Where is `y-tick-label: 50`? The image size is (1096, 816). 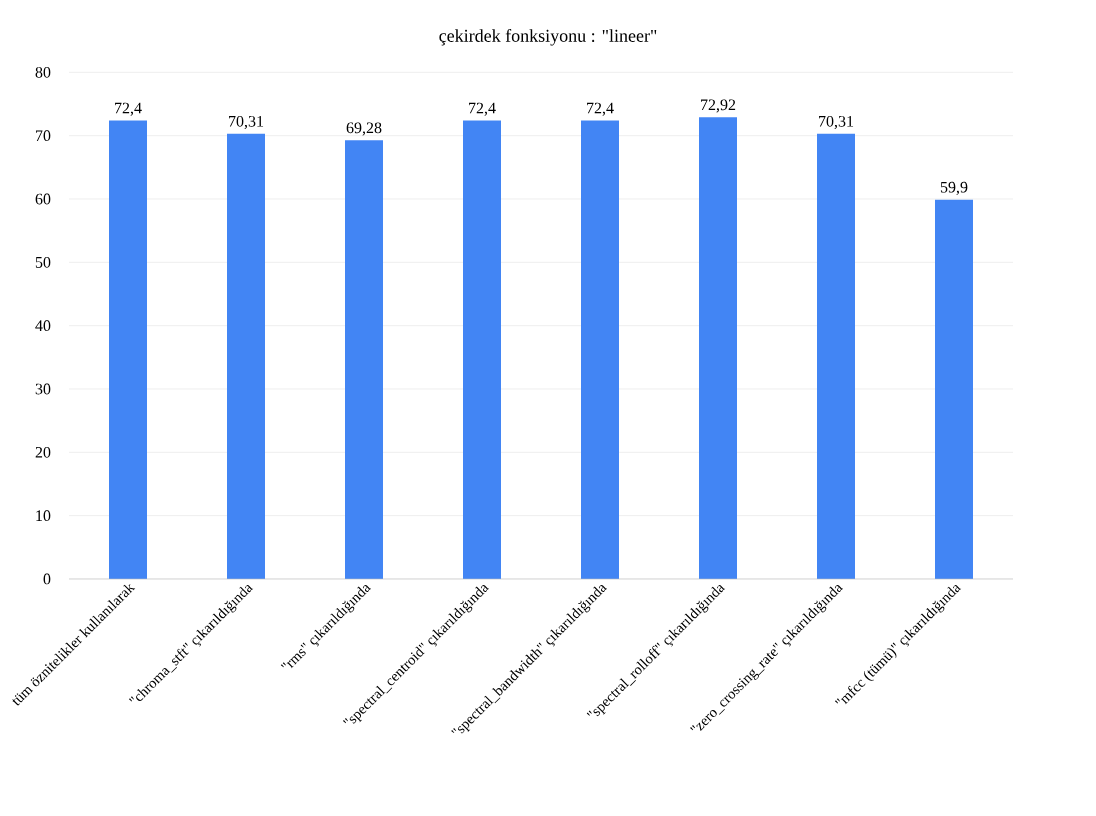
y-tick-label: 50 is located at coordinates (43, 262).